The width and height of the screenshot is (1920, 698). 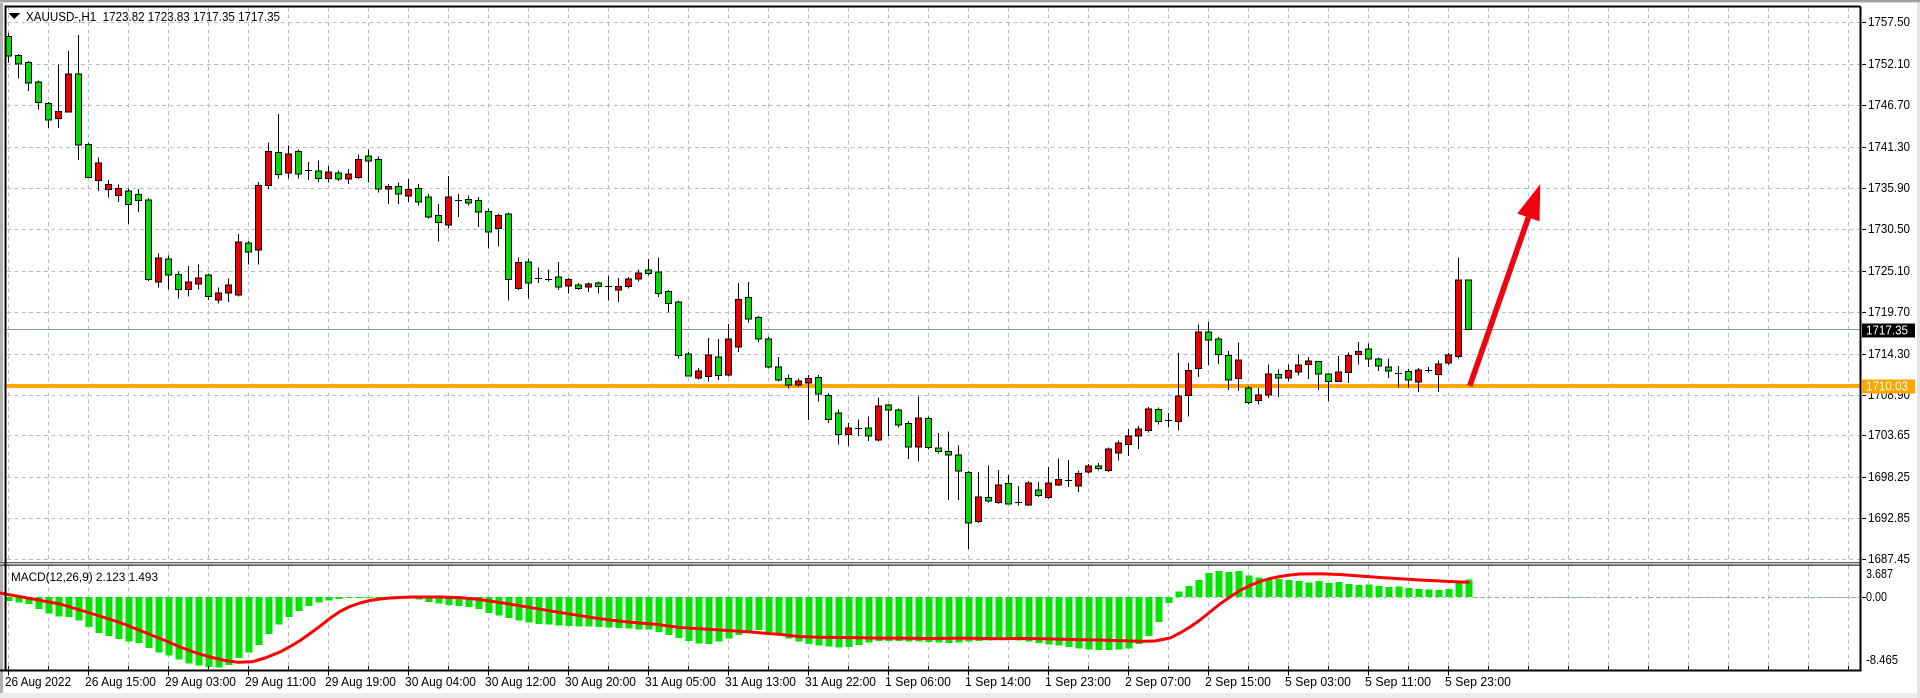 I want to click on svg-text: 31 Aug 13:00, so click(x=760, y=681).